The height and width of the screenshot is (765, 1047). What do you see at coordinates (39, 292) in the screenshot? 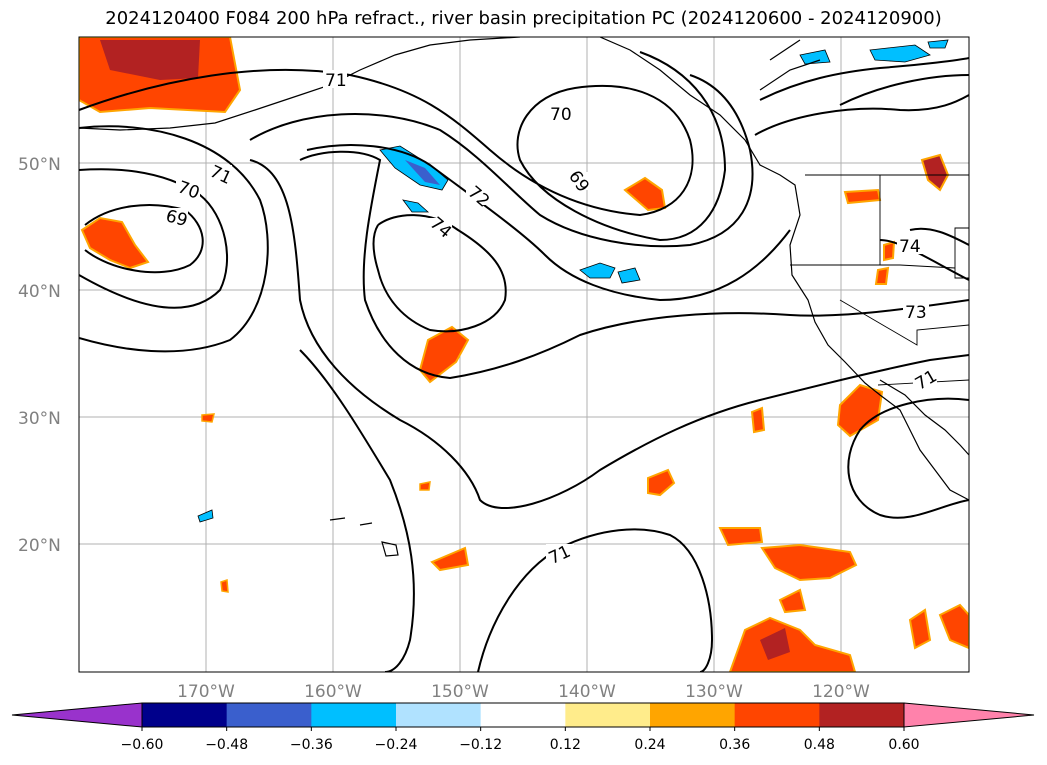
I see `lat-label: 40°N` at bounding box center [39, 292].